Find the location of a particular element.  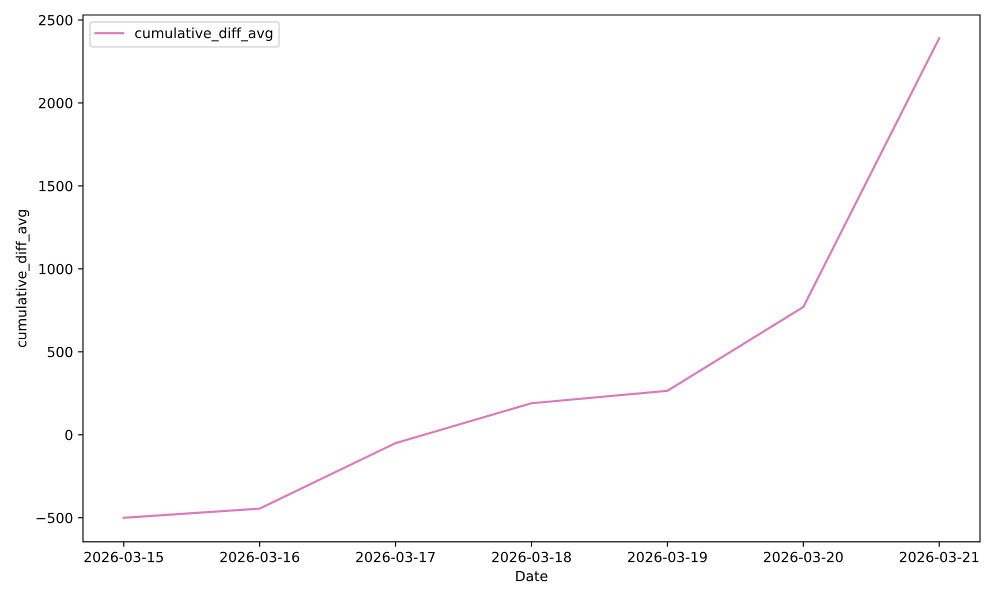

x-tick-label: 2026-03-15 is located at coordinates (123, 557).